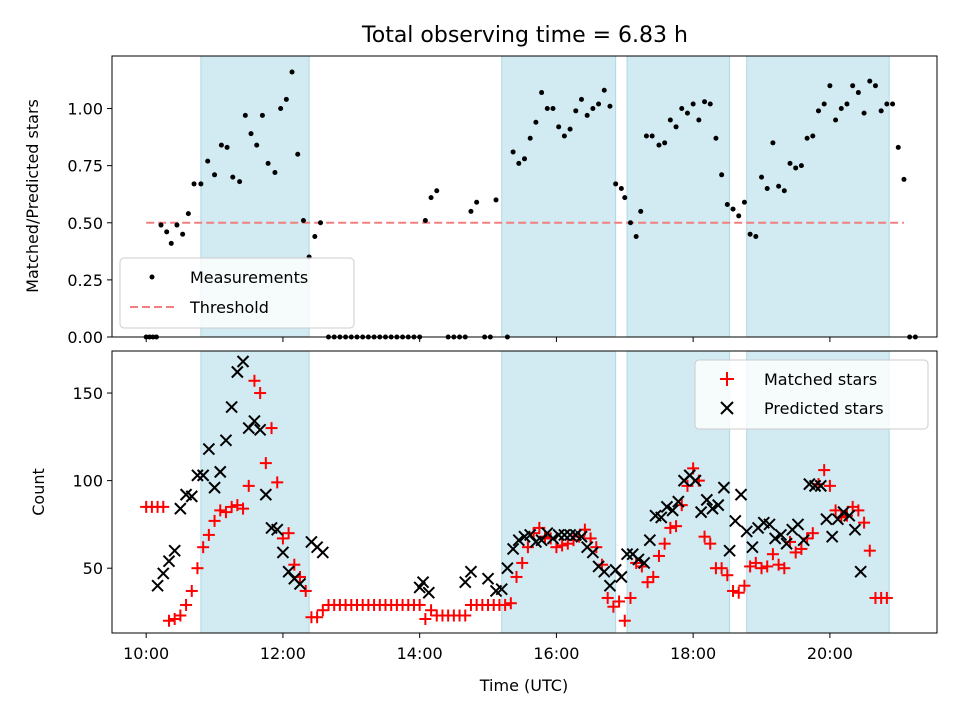 This screenshot has width=960, height=720. I want to click on legend-predicted-marker, so click(727, 408).